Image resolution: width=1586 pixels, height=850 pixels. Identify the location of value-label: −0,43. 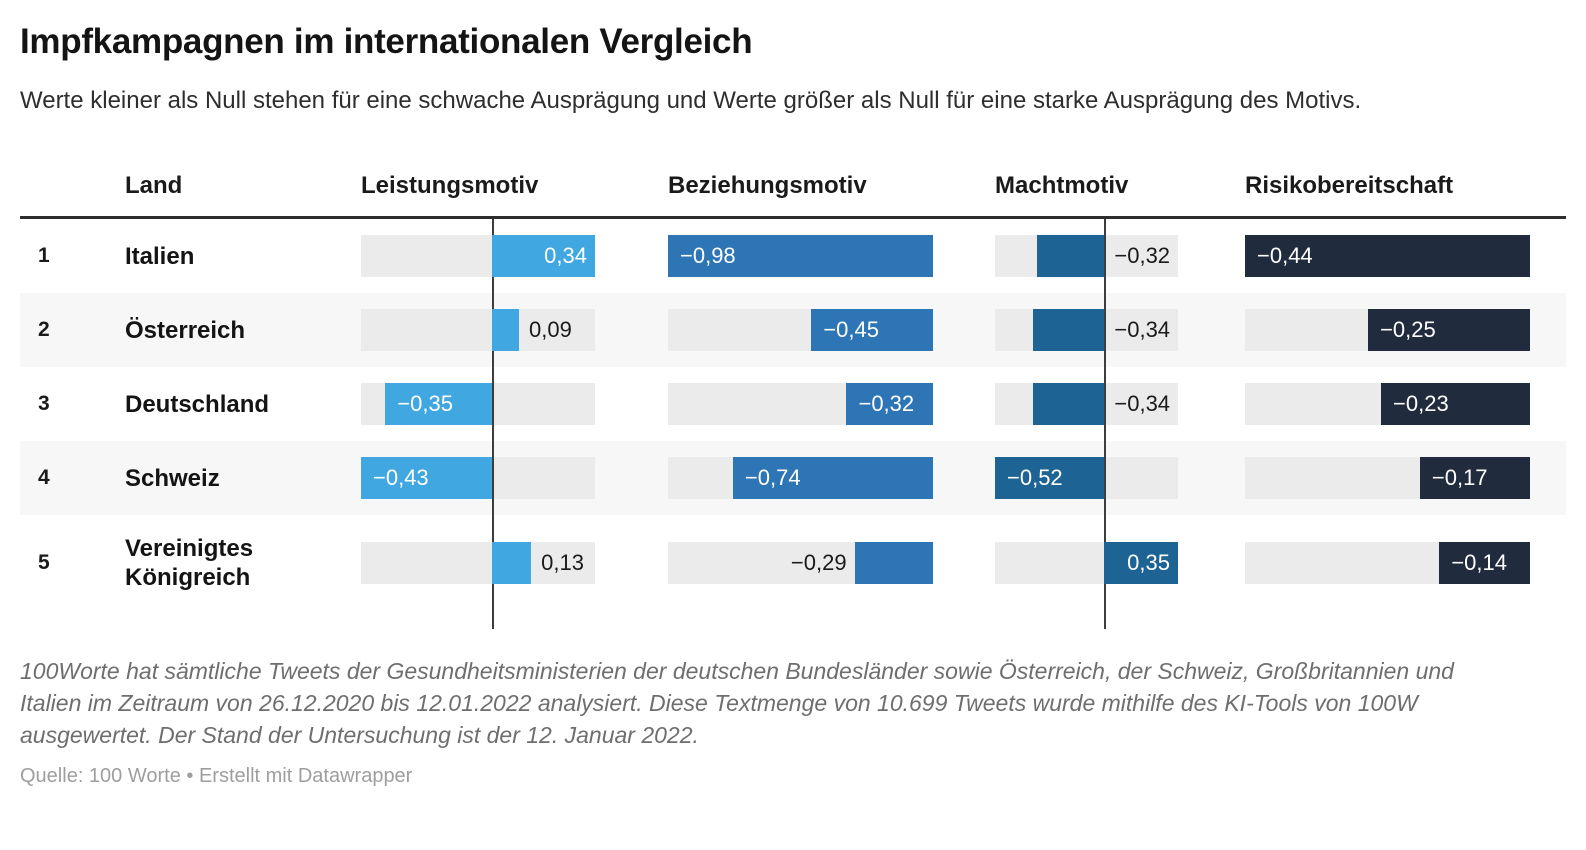
(401, 477).